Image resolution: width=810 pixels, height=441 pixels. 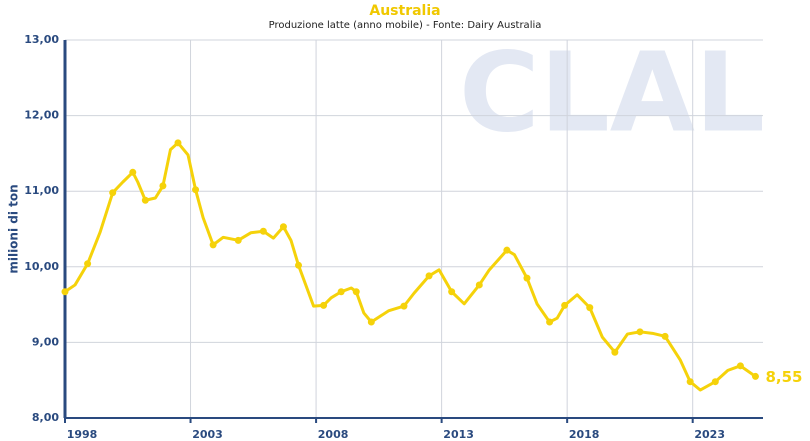 What do you see at coordinates (584, 434) in the screenshot?
I see `x-tick-label: 2018` at bounding box center [584, 434].